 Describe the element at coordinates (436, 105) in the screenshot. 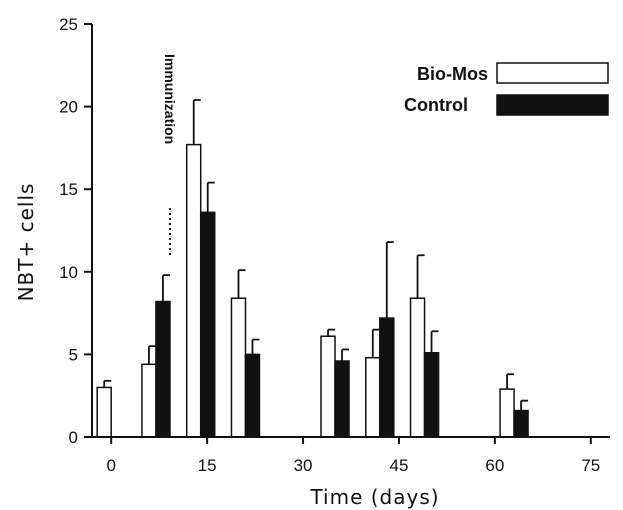

I see `legend-label-control: Control` at that location.